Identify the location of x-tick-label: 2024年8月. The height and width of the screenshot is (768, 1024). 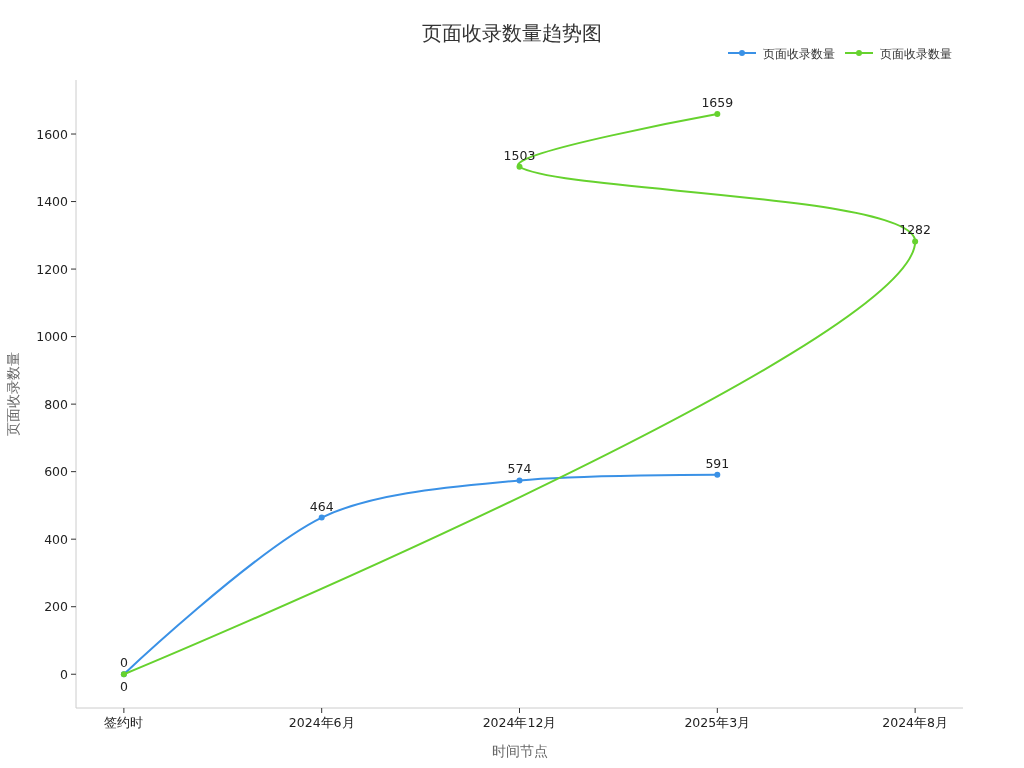
(915, 722).